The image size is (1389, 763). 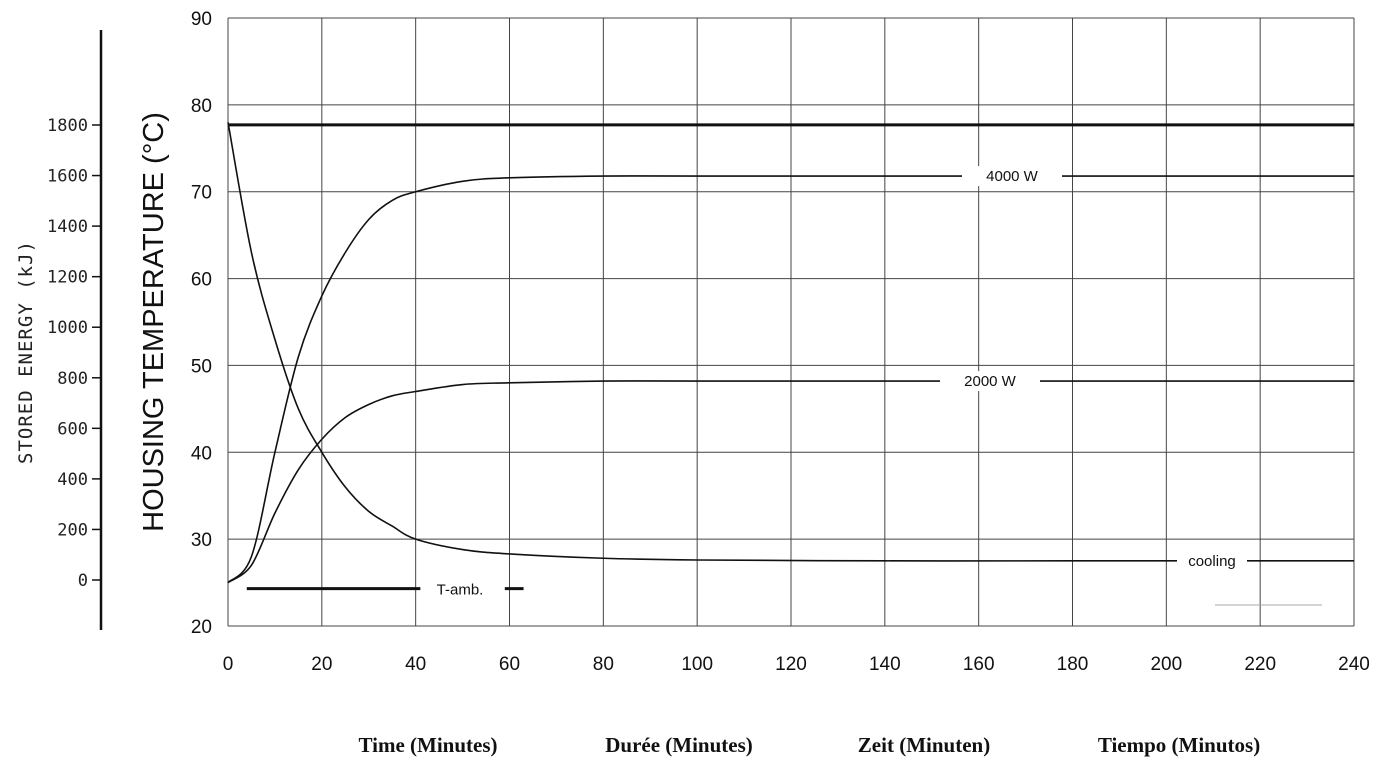 I want to click on y-tick-label: 90, so click(x=201, y=19).